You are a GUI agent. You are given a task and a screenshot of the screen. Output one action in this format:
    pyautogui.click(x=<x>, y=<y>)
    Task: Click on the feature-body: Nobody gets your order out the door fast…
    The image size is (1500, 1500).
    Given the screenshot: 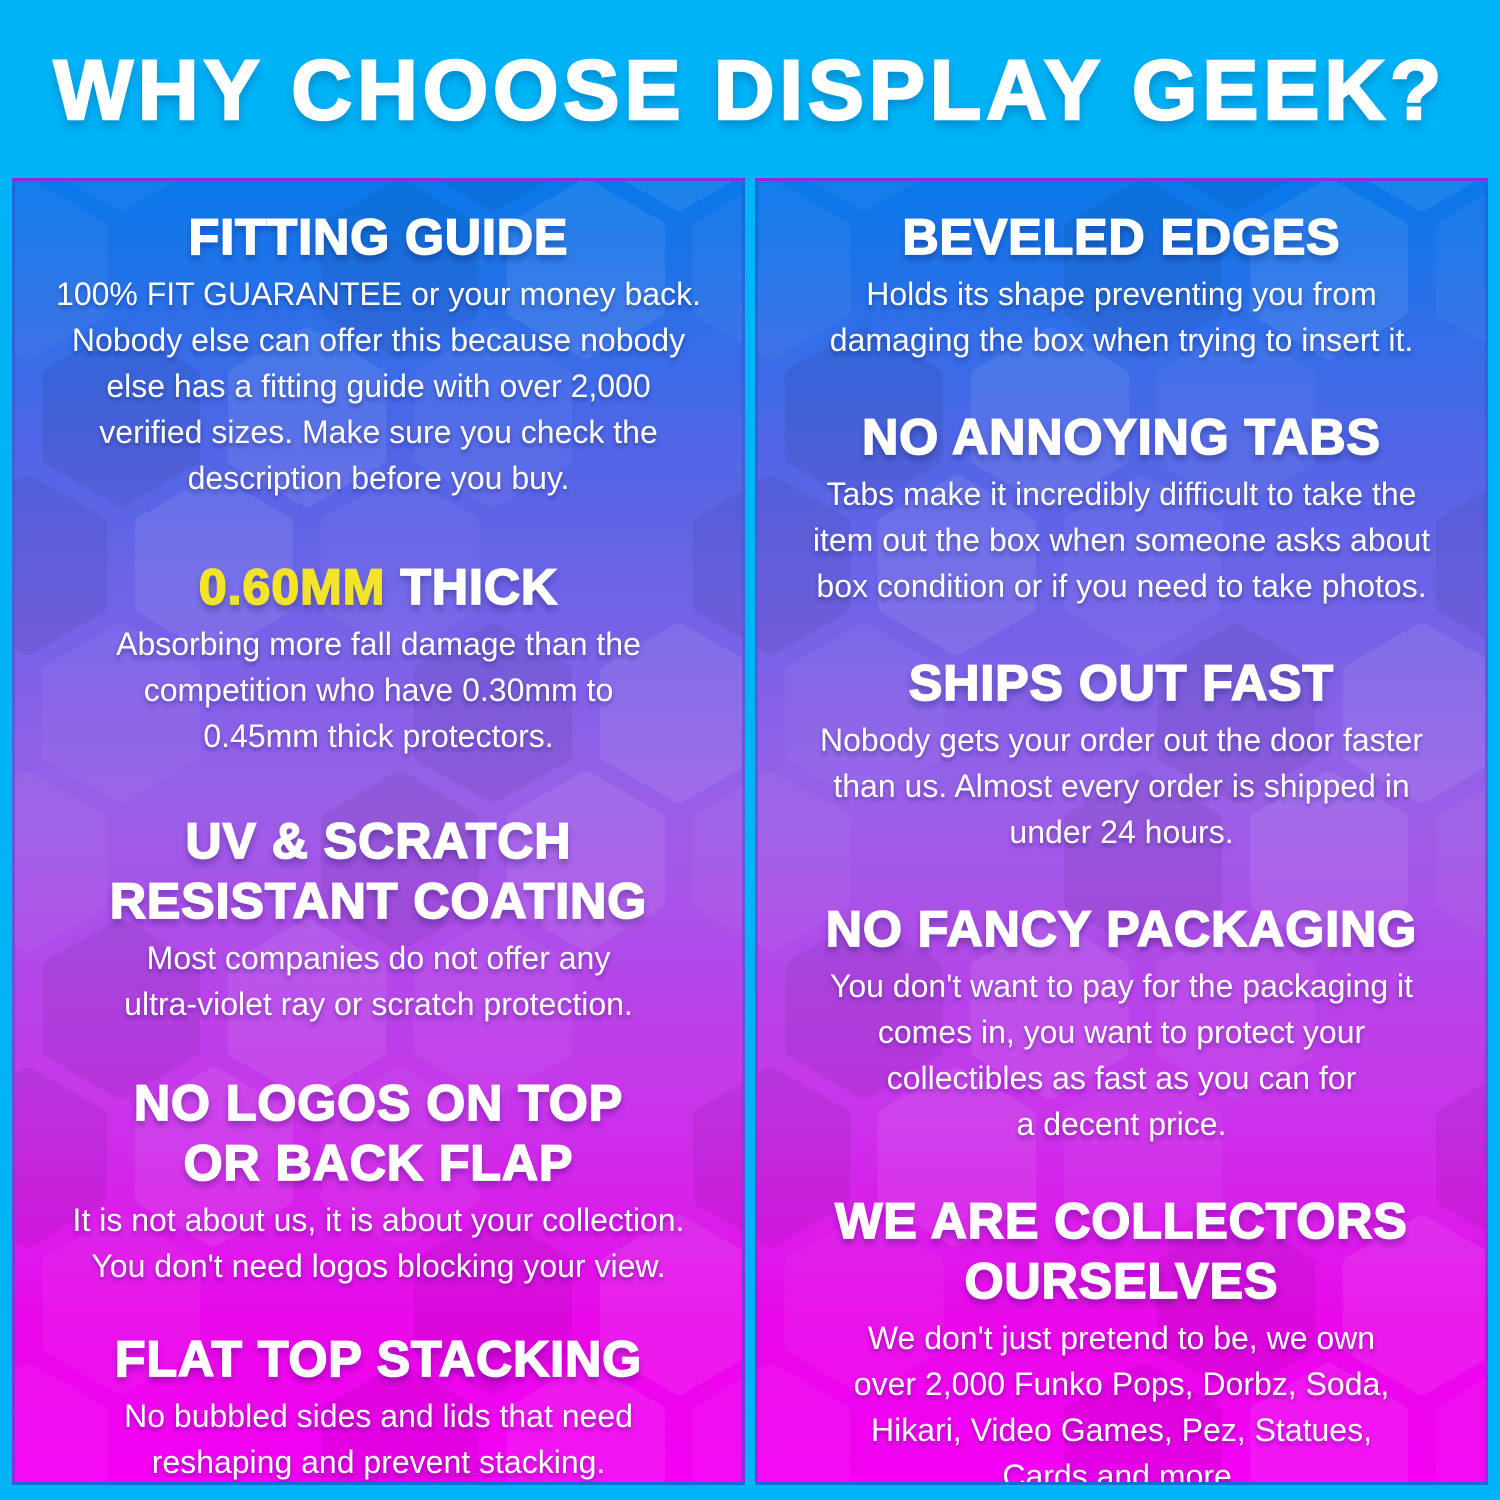 What is the action you would take?
    pyautogui.click(x=1121, y=786)
    